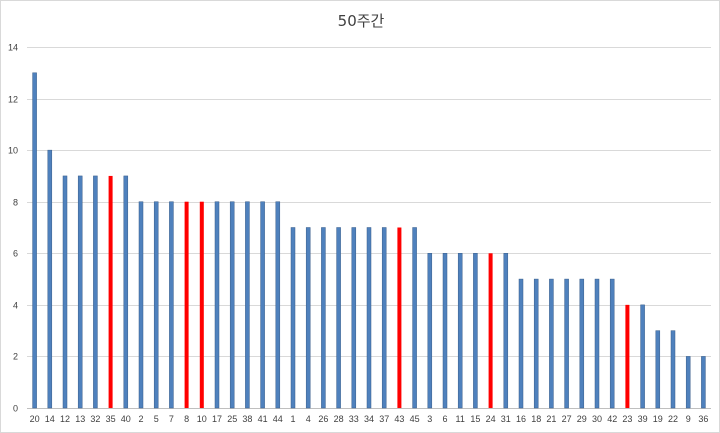 The width and height of the screenshot is (720, 433). Describe the element at coordinates (186, 419) in the screenshot. I see `x-tick-label: 8` at that location.